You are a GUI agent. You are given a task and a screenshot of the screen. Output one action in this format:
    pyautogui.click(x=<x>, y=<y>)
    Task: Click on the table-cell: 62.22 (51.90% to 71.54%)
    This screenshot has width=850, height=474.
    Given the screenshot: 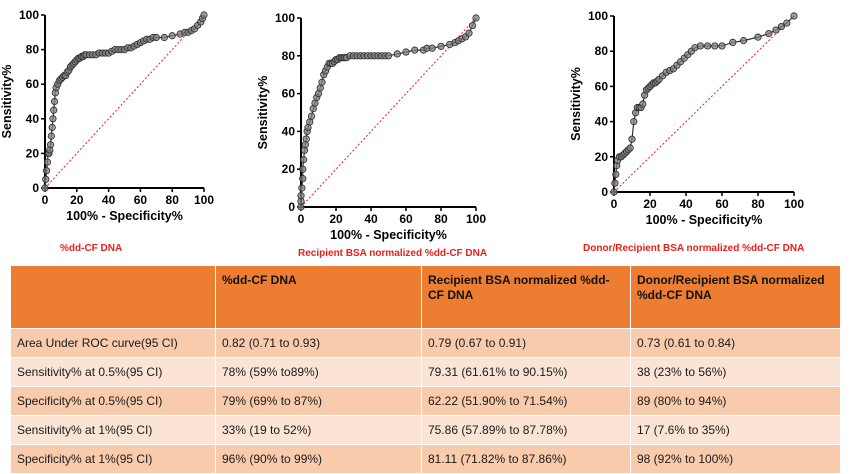 What is the action you would take?
    pyautogui.click(x=526, y=401)
    